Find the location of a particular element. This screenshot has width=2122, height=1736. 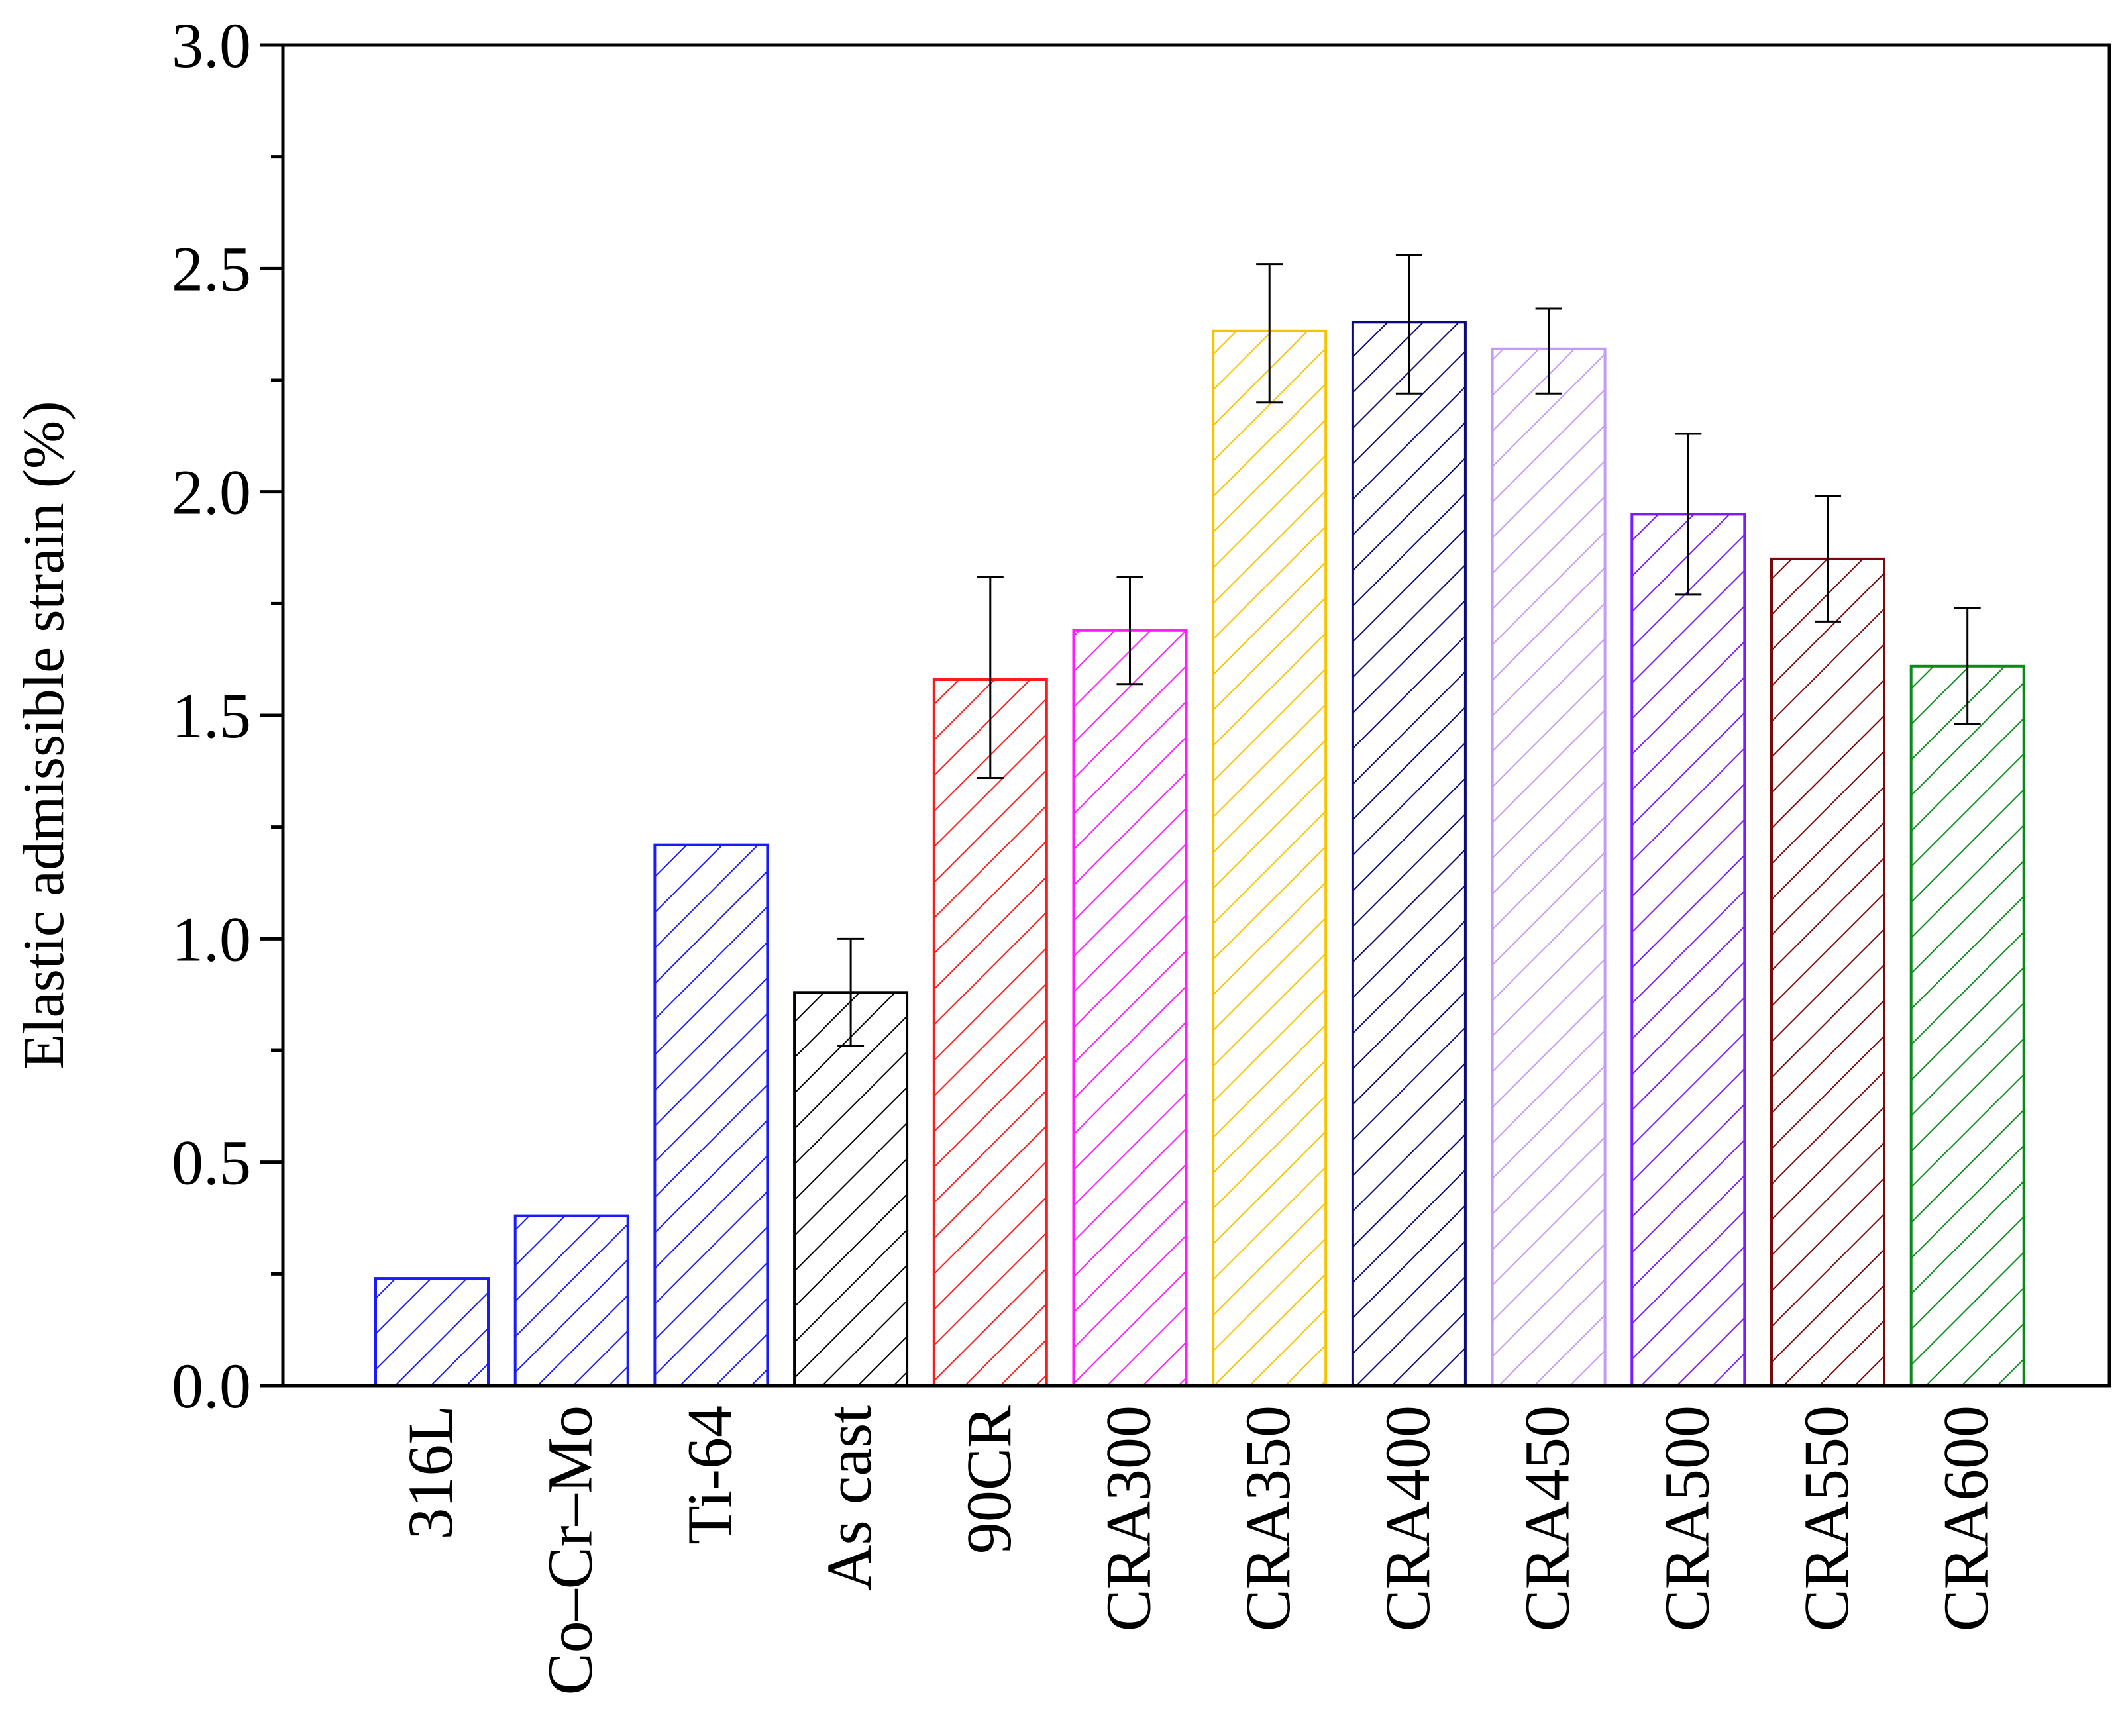

y-tick-label: 2.5 is located at coordinates (211, 268).